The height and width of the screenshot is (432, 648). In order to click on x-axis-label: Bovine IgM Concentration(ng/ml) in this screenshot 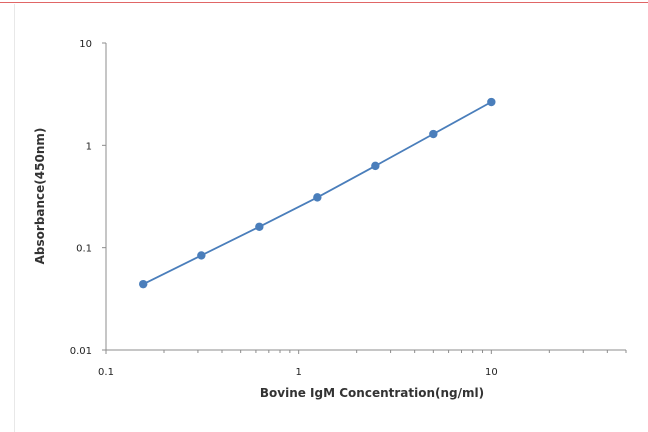, I will do `click(372, 393)`.